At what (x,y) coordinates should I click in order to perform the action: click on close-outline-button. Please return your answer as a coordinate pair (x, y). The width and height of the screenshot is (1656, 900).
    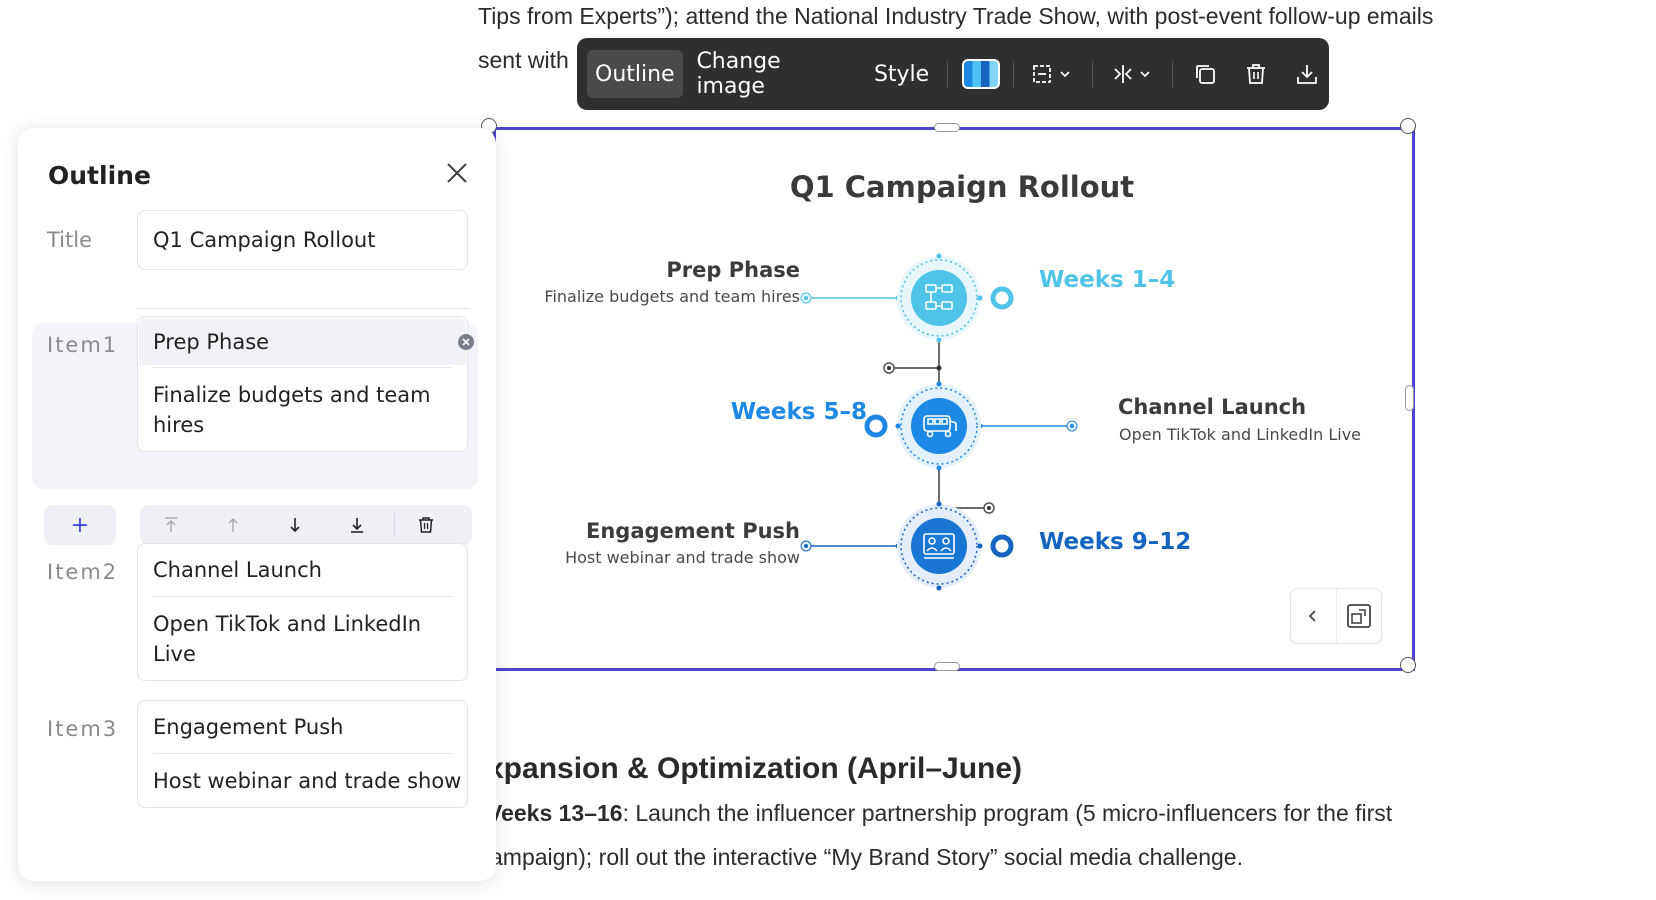
    Looking at the image, I should click on (457, 173).